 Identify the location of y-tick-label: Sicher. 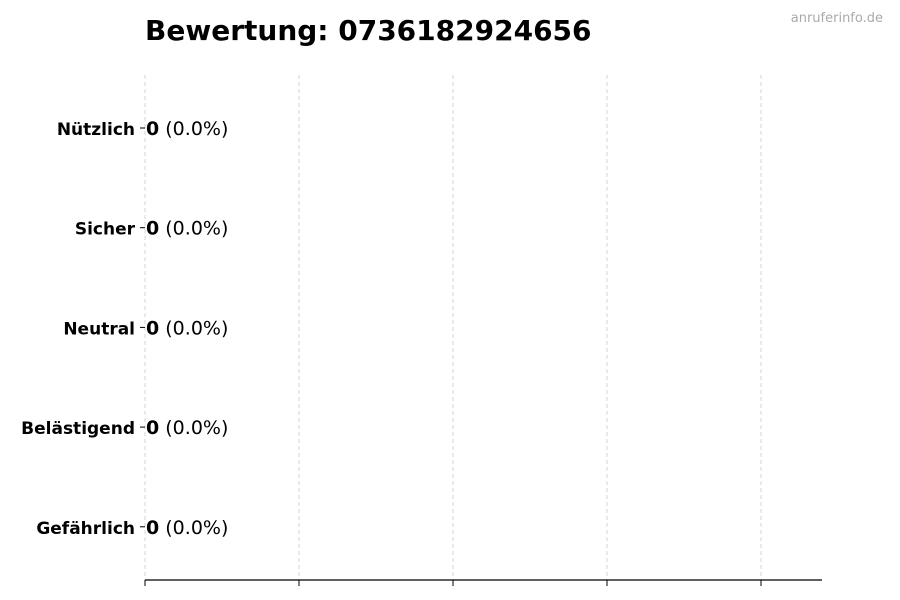
(105, 230).